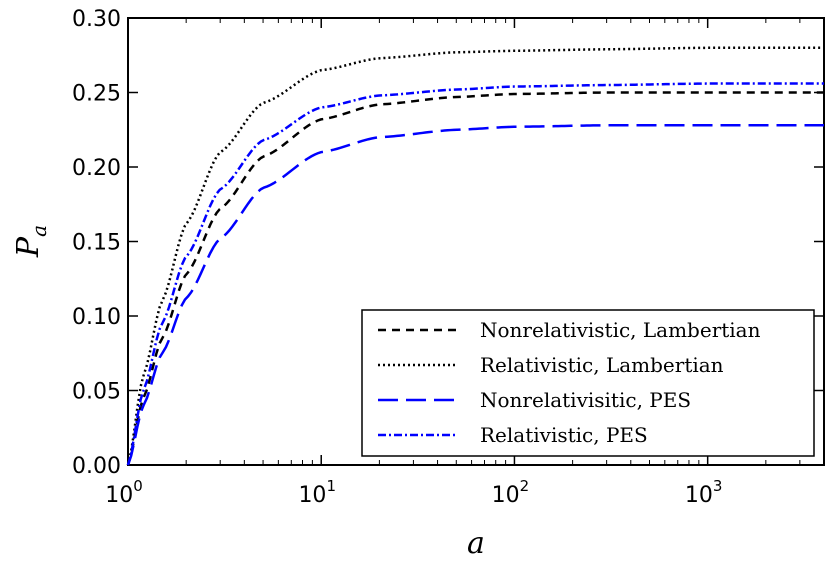 This screenshot has width=830, height=572. What do you see at coordinates (564, 435) in the screenshot?
I see `legend-label-4: Relativistic, PES` at bounding box center [564, 435].